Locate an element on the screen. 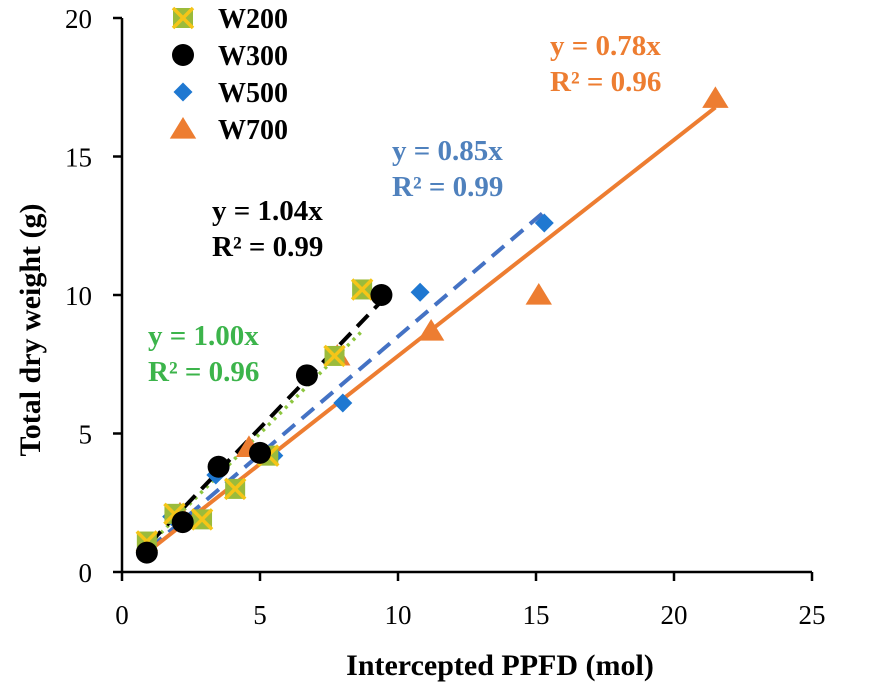  r-squared-w200: R² = 0.96 is located at coordinates (203, 372).